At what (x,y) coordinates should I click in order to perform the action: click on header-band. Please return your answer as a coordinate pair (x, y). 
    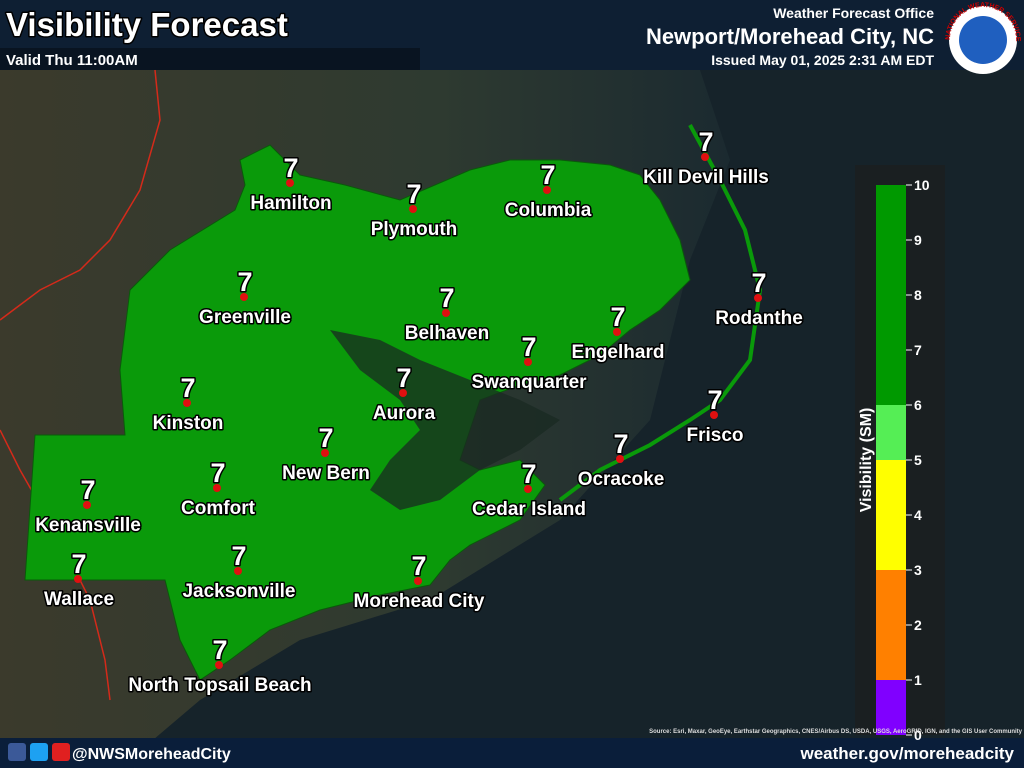
    Looking at the image, I should click on (512, 35).